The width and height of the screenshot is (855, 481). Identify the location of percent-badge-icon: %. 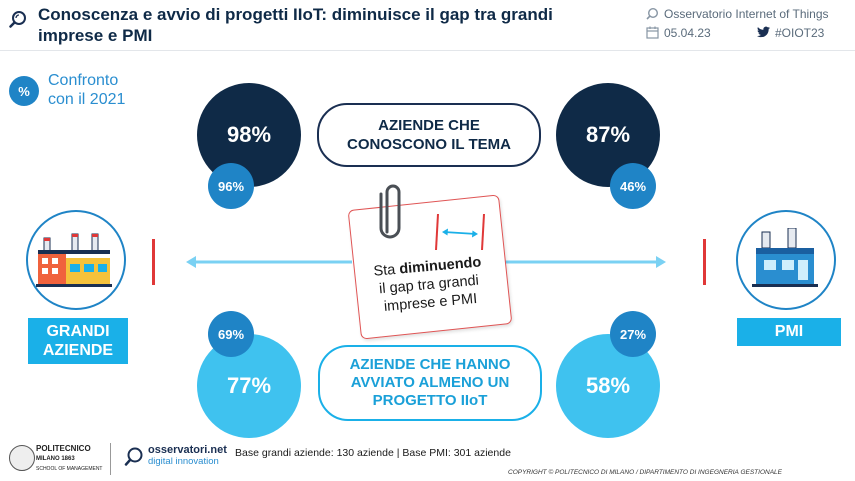
(24, 91).